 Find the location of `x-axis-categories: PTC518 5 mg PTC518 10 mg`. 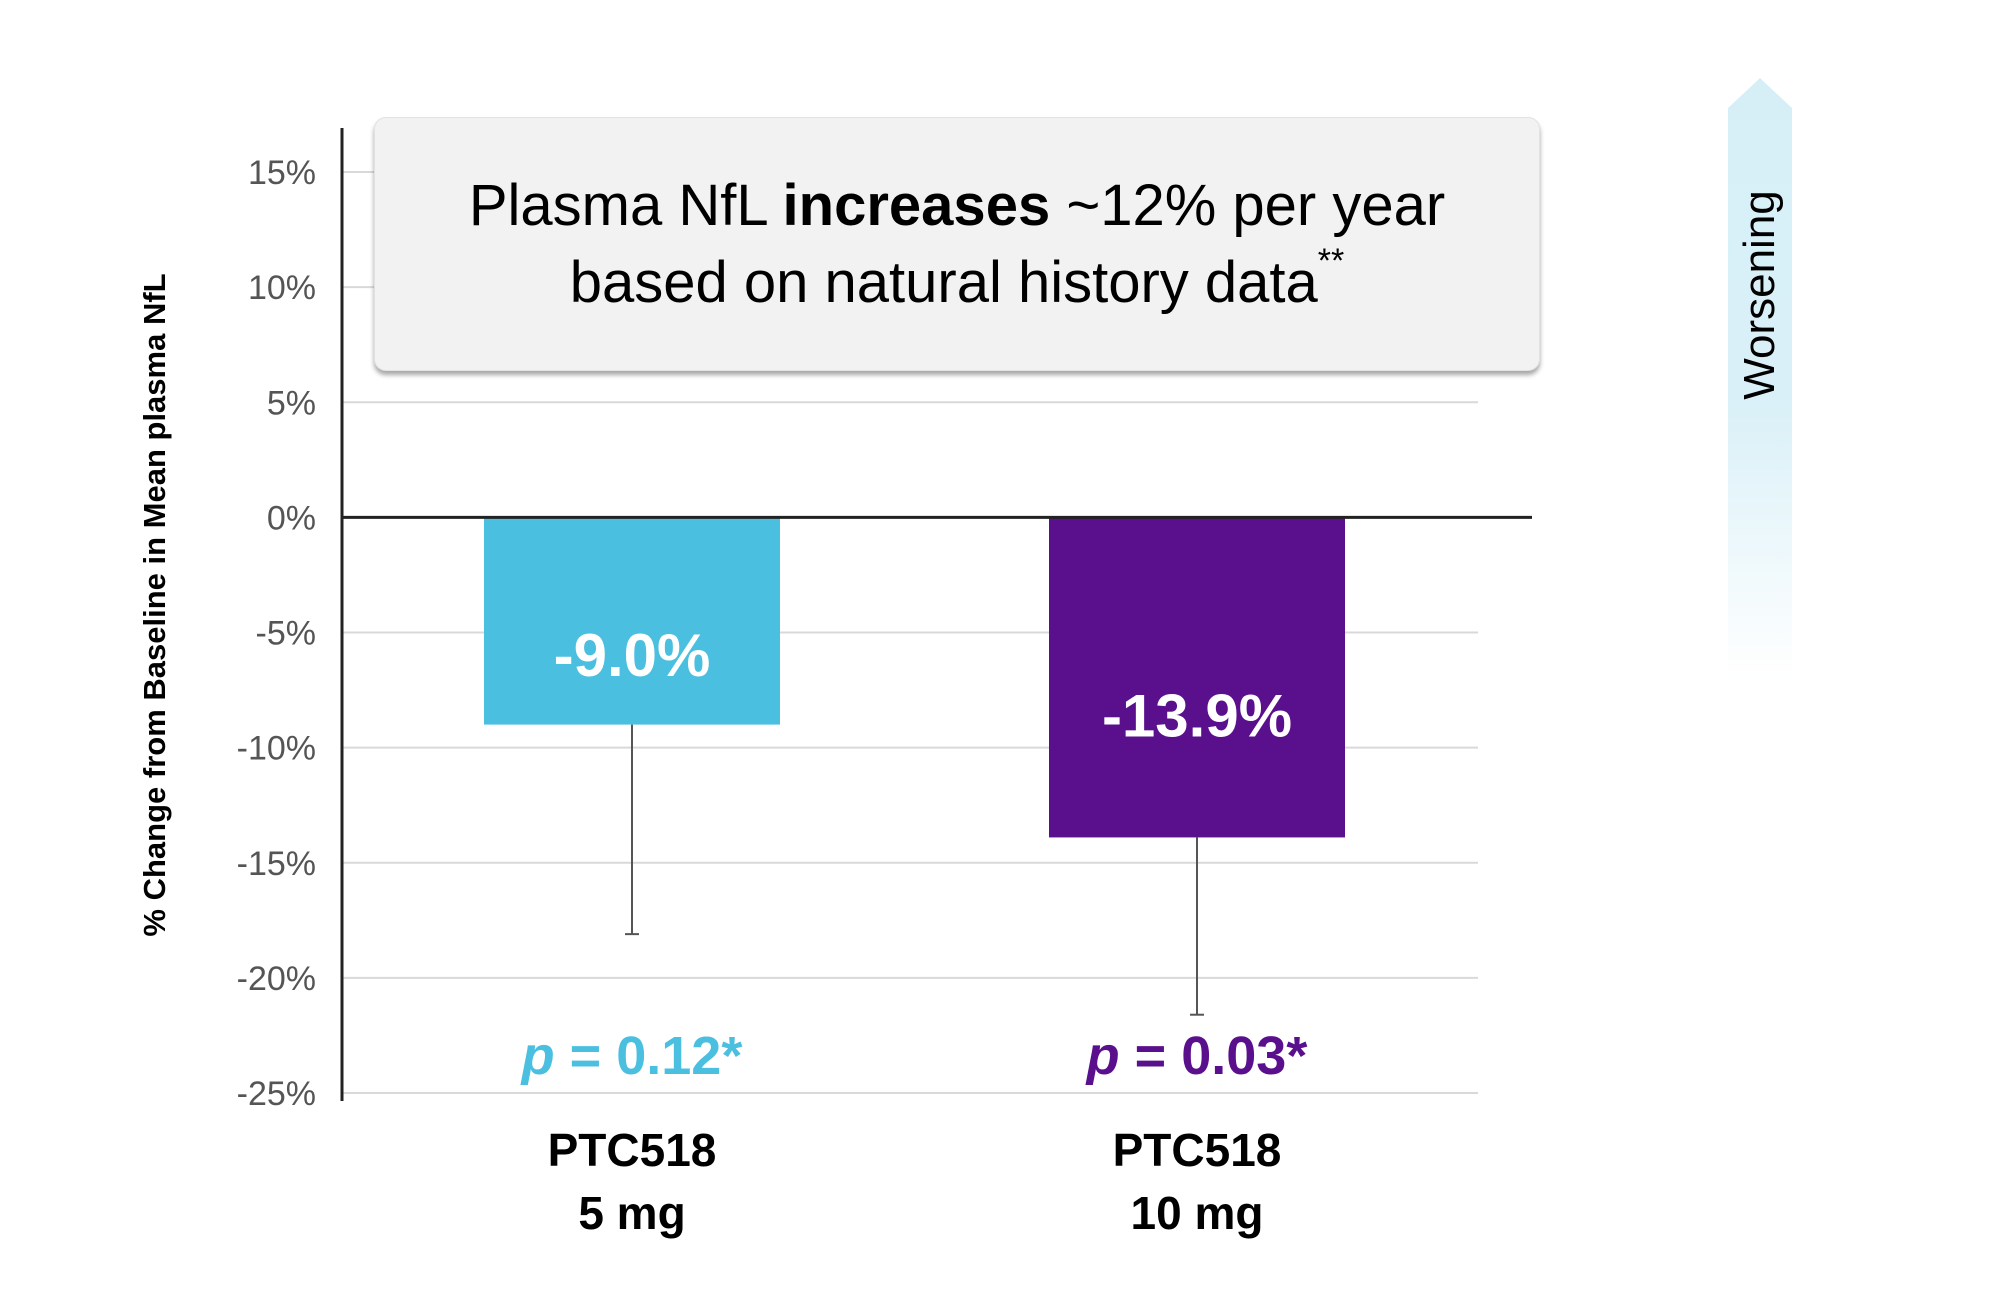

x-axis-categories: PTC518 5 mg PTC518 10 mg is located at coordinates (915, 1181).